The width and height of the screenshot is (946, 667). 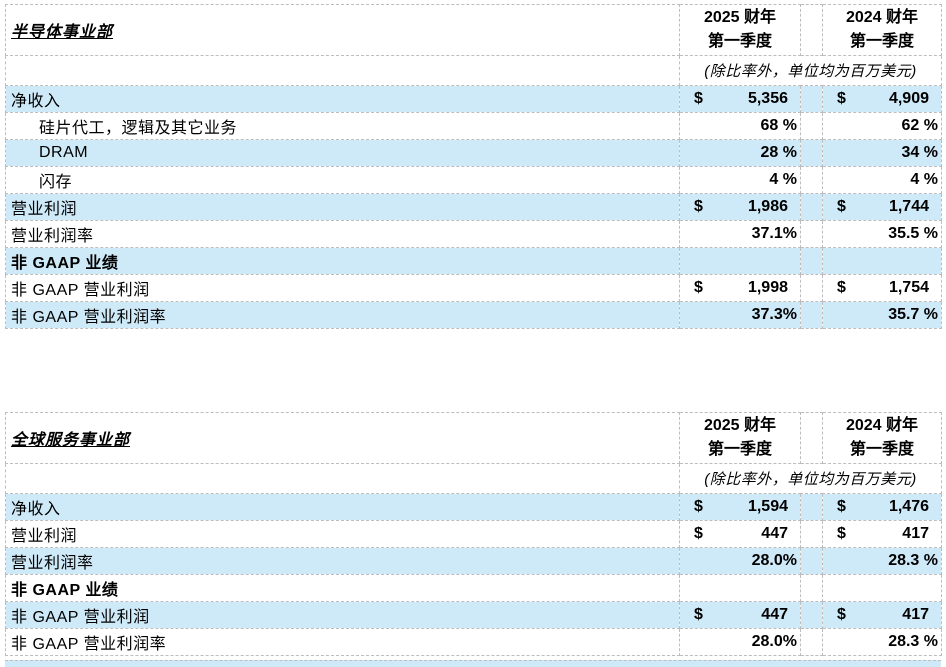 What do you see at coordinates (342, 588) in the screenshot?
I see `row-label: 非 GAAP 业绩` at bounding box center [342, 588].